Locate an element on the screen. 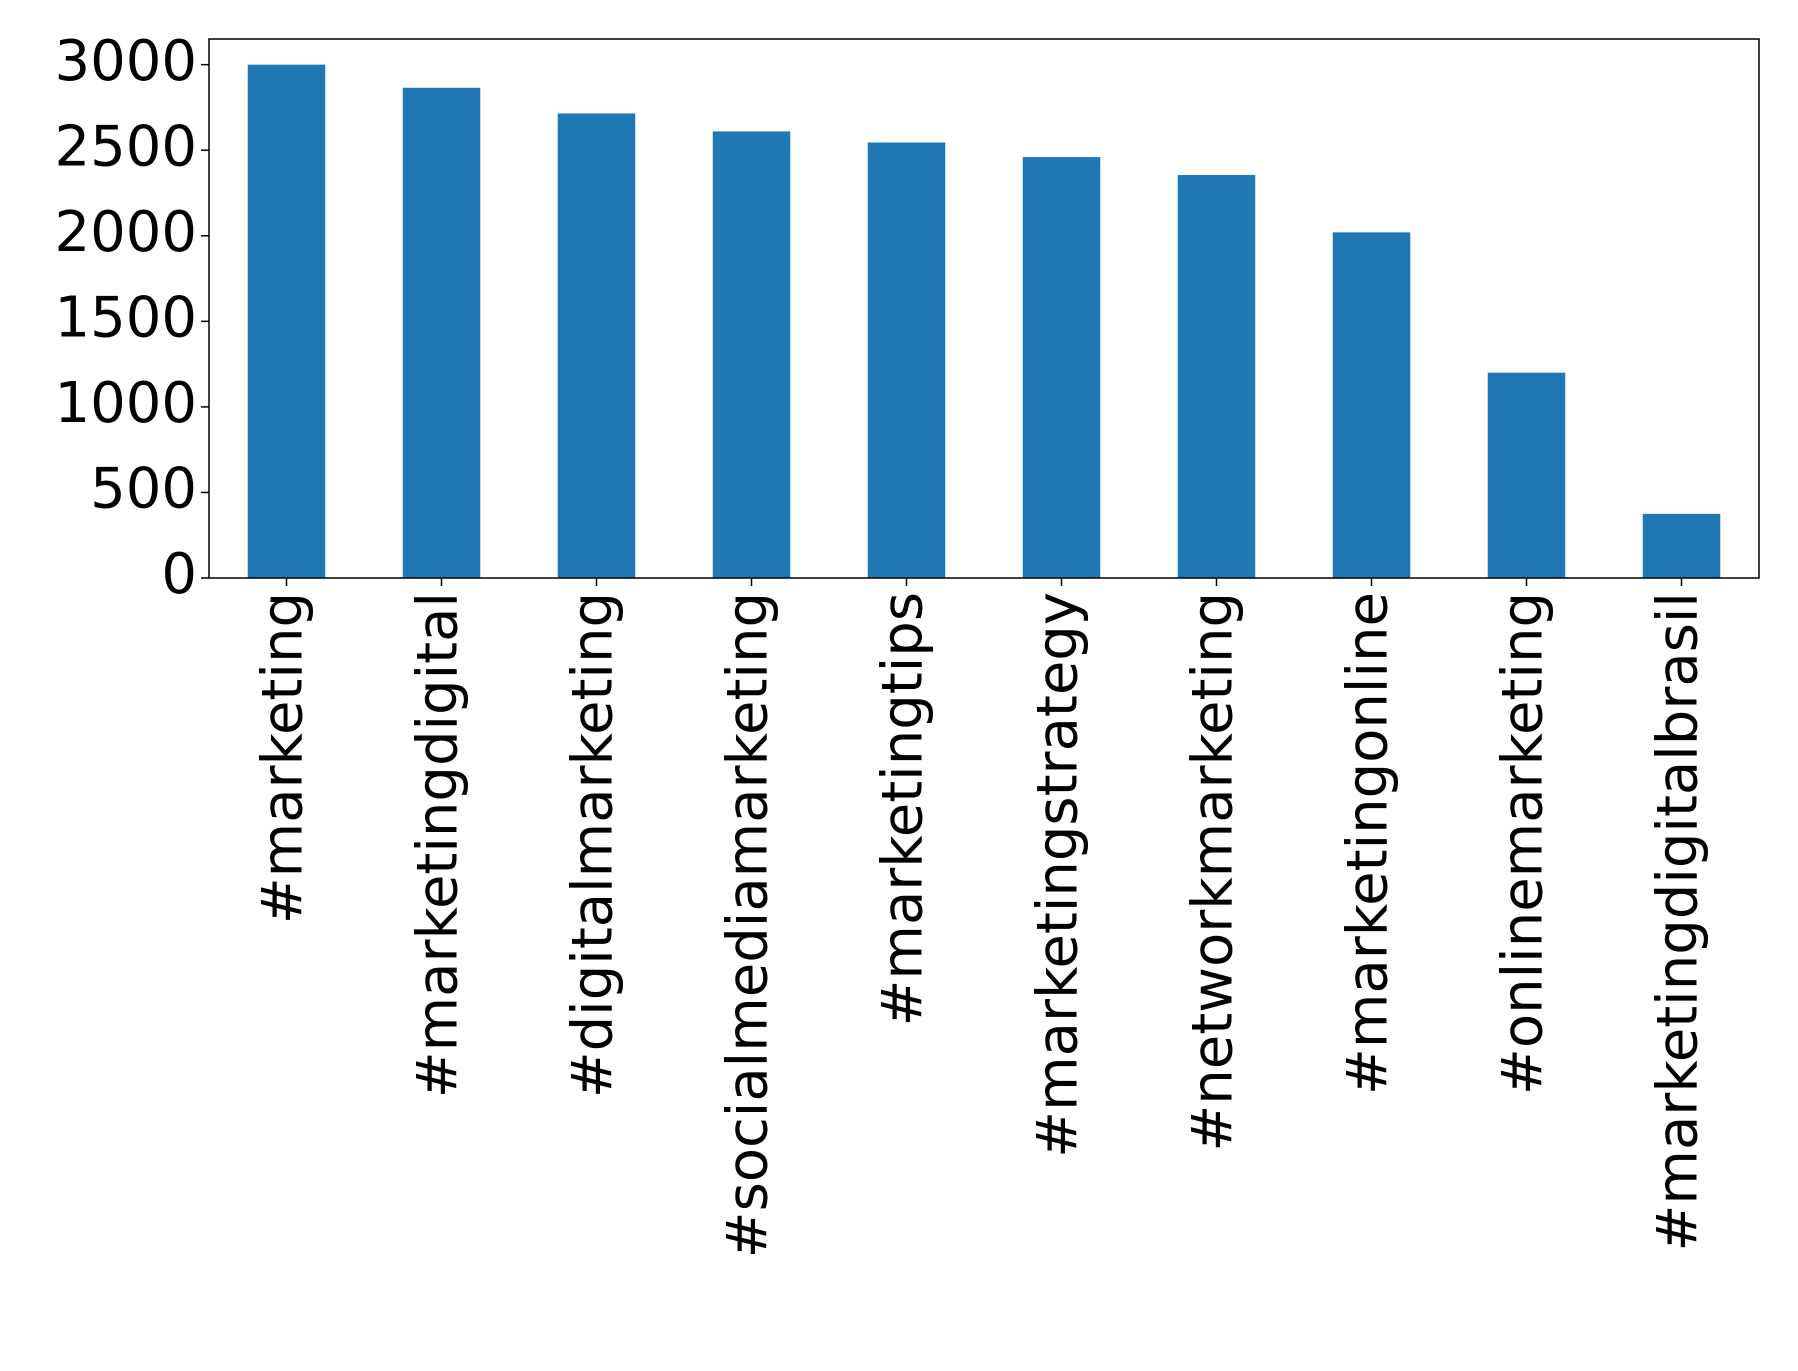  x-tick-label: #marketingstrategy is located at coordinates (1058, 875).